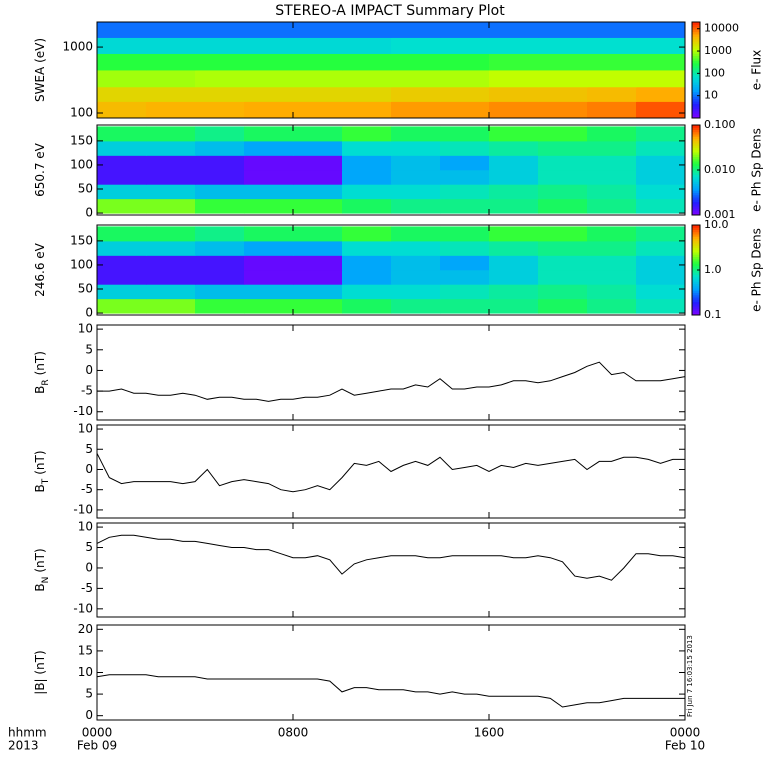  Describe the element at coordinates (46, 382) in the screenshot. I see `y-axis-label-sub: R` at that location.